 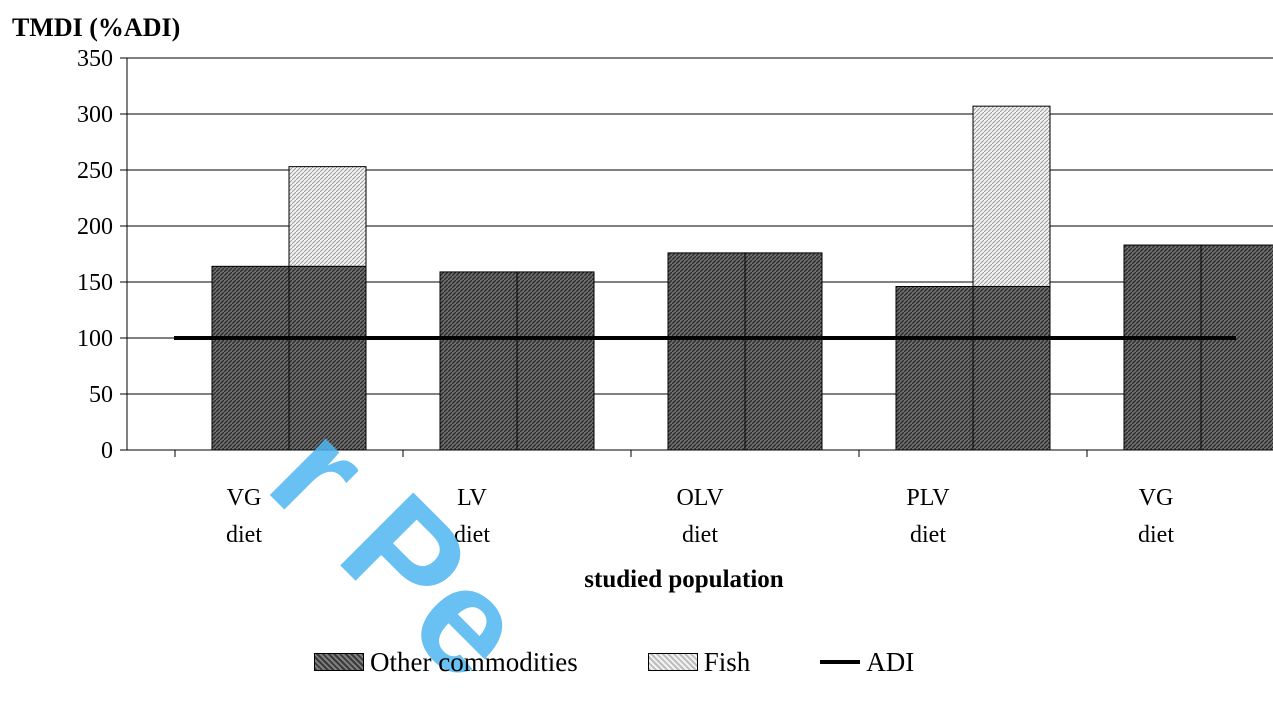 I want to click on y-tick-label: 100, so click(x=95, y=339).